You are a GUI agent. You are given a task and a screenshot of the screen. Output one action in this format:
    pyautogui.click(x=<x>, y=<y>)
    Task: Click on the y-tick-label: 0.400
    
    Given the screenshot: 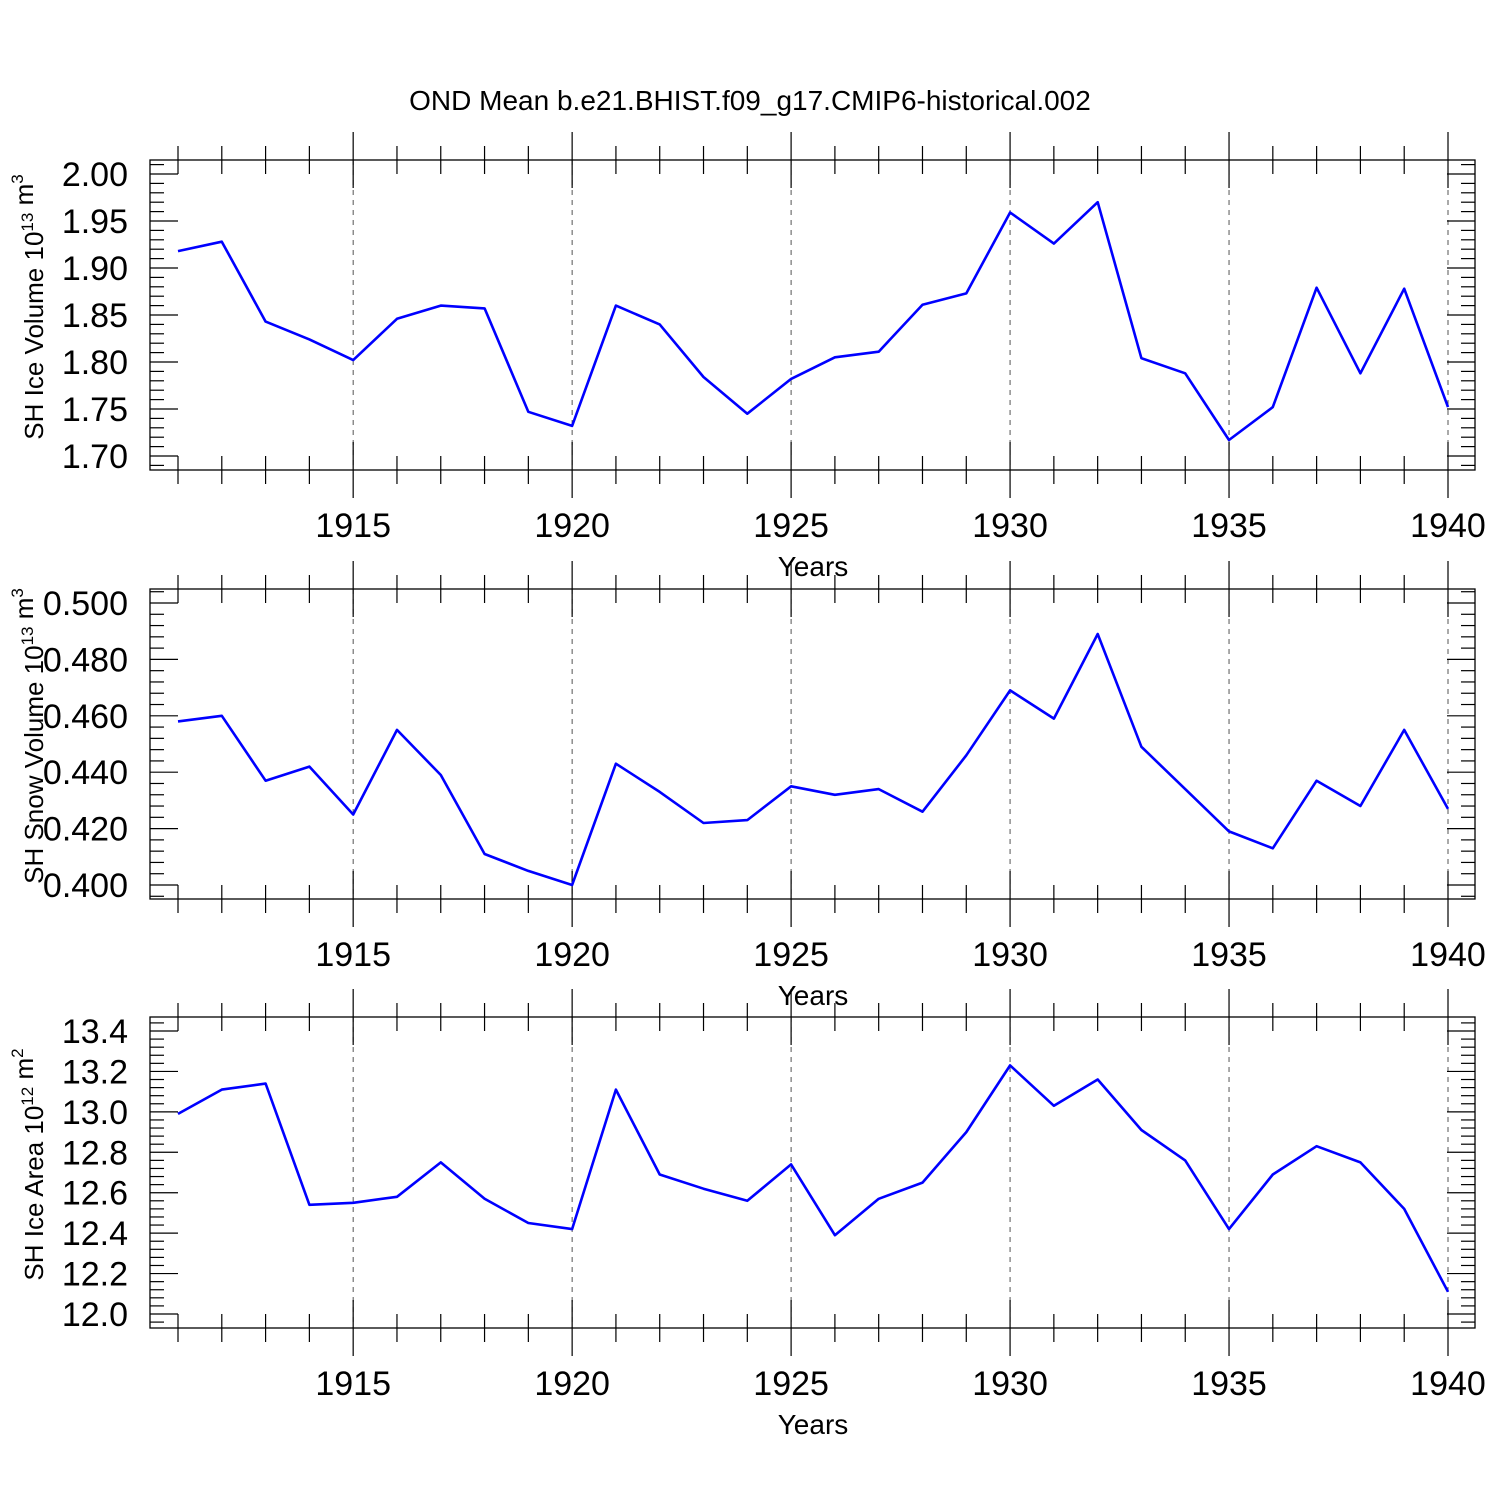 What is the action you would take?
    pyautogui.click(x=85, y=886)
    